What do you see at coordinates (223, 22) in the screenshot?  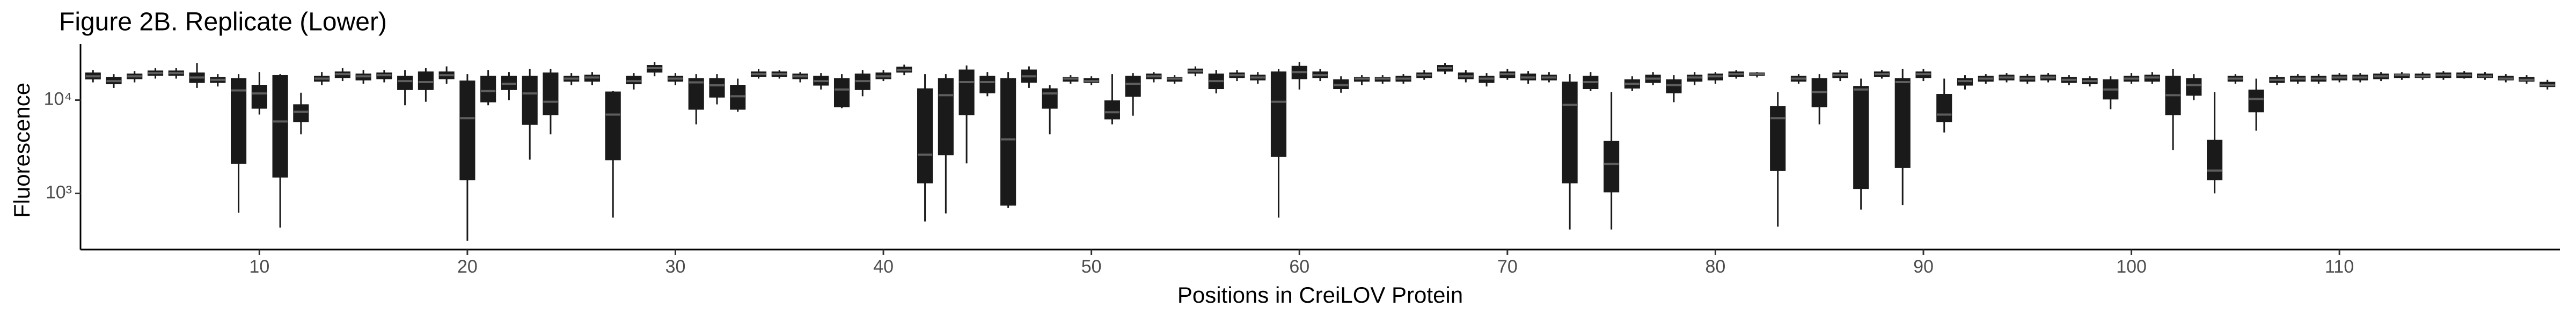 I see `chart-title: Figure 2B. Replicate (Lower)` at bounding box center [223, 22].